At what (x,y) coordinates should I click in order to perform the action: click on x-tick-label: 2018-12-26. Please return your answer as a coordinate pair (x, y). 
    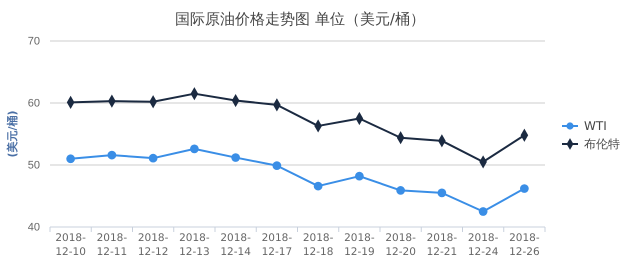
    Looking at the image, I should click on (524, 245).